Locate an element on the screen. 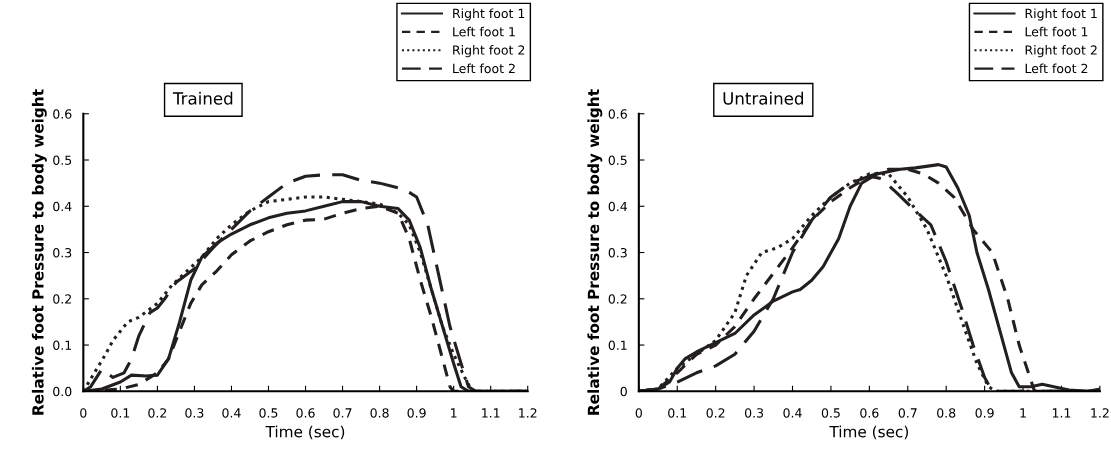 The width and height of the screenshot is (1111, 455). chart-title: Untrained is located at coordinates (763, 98).